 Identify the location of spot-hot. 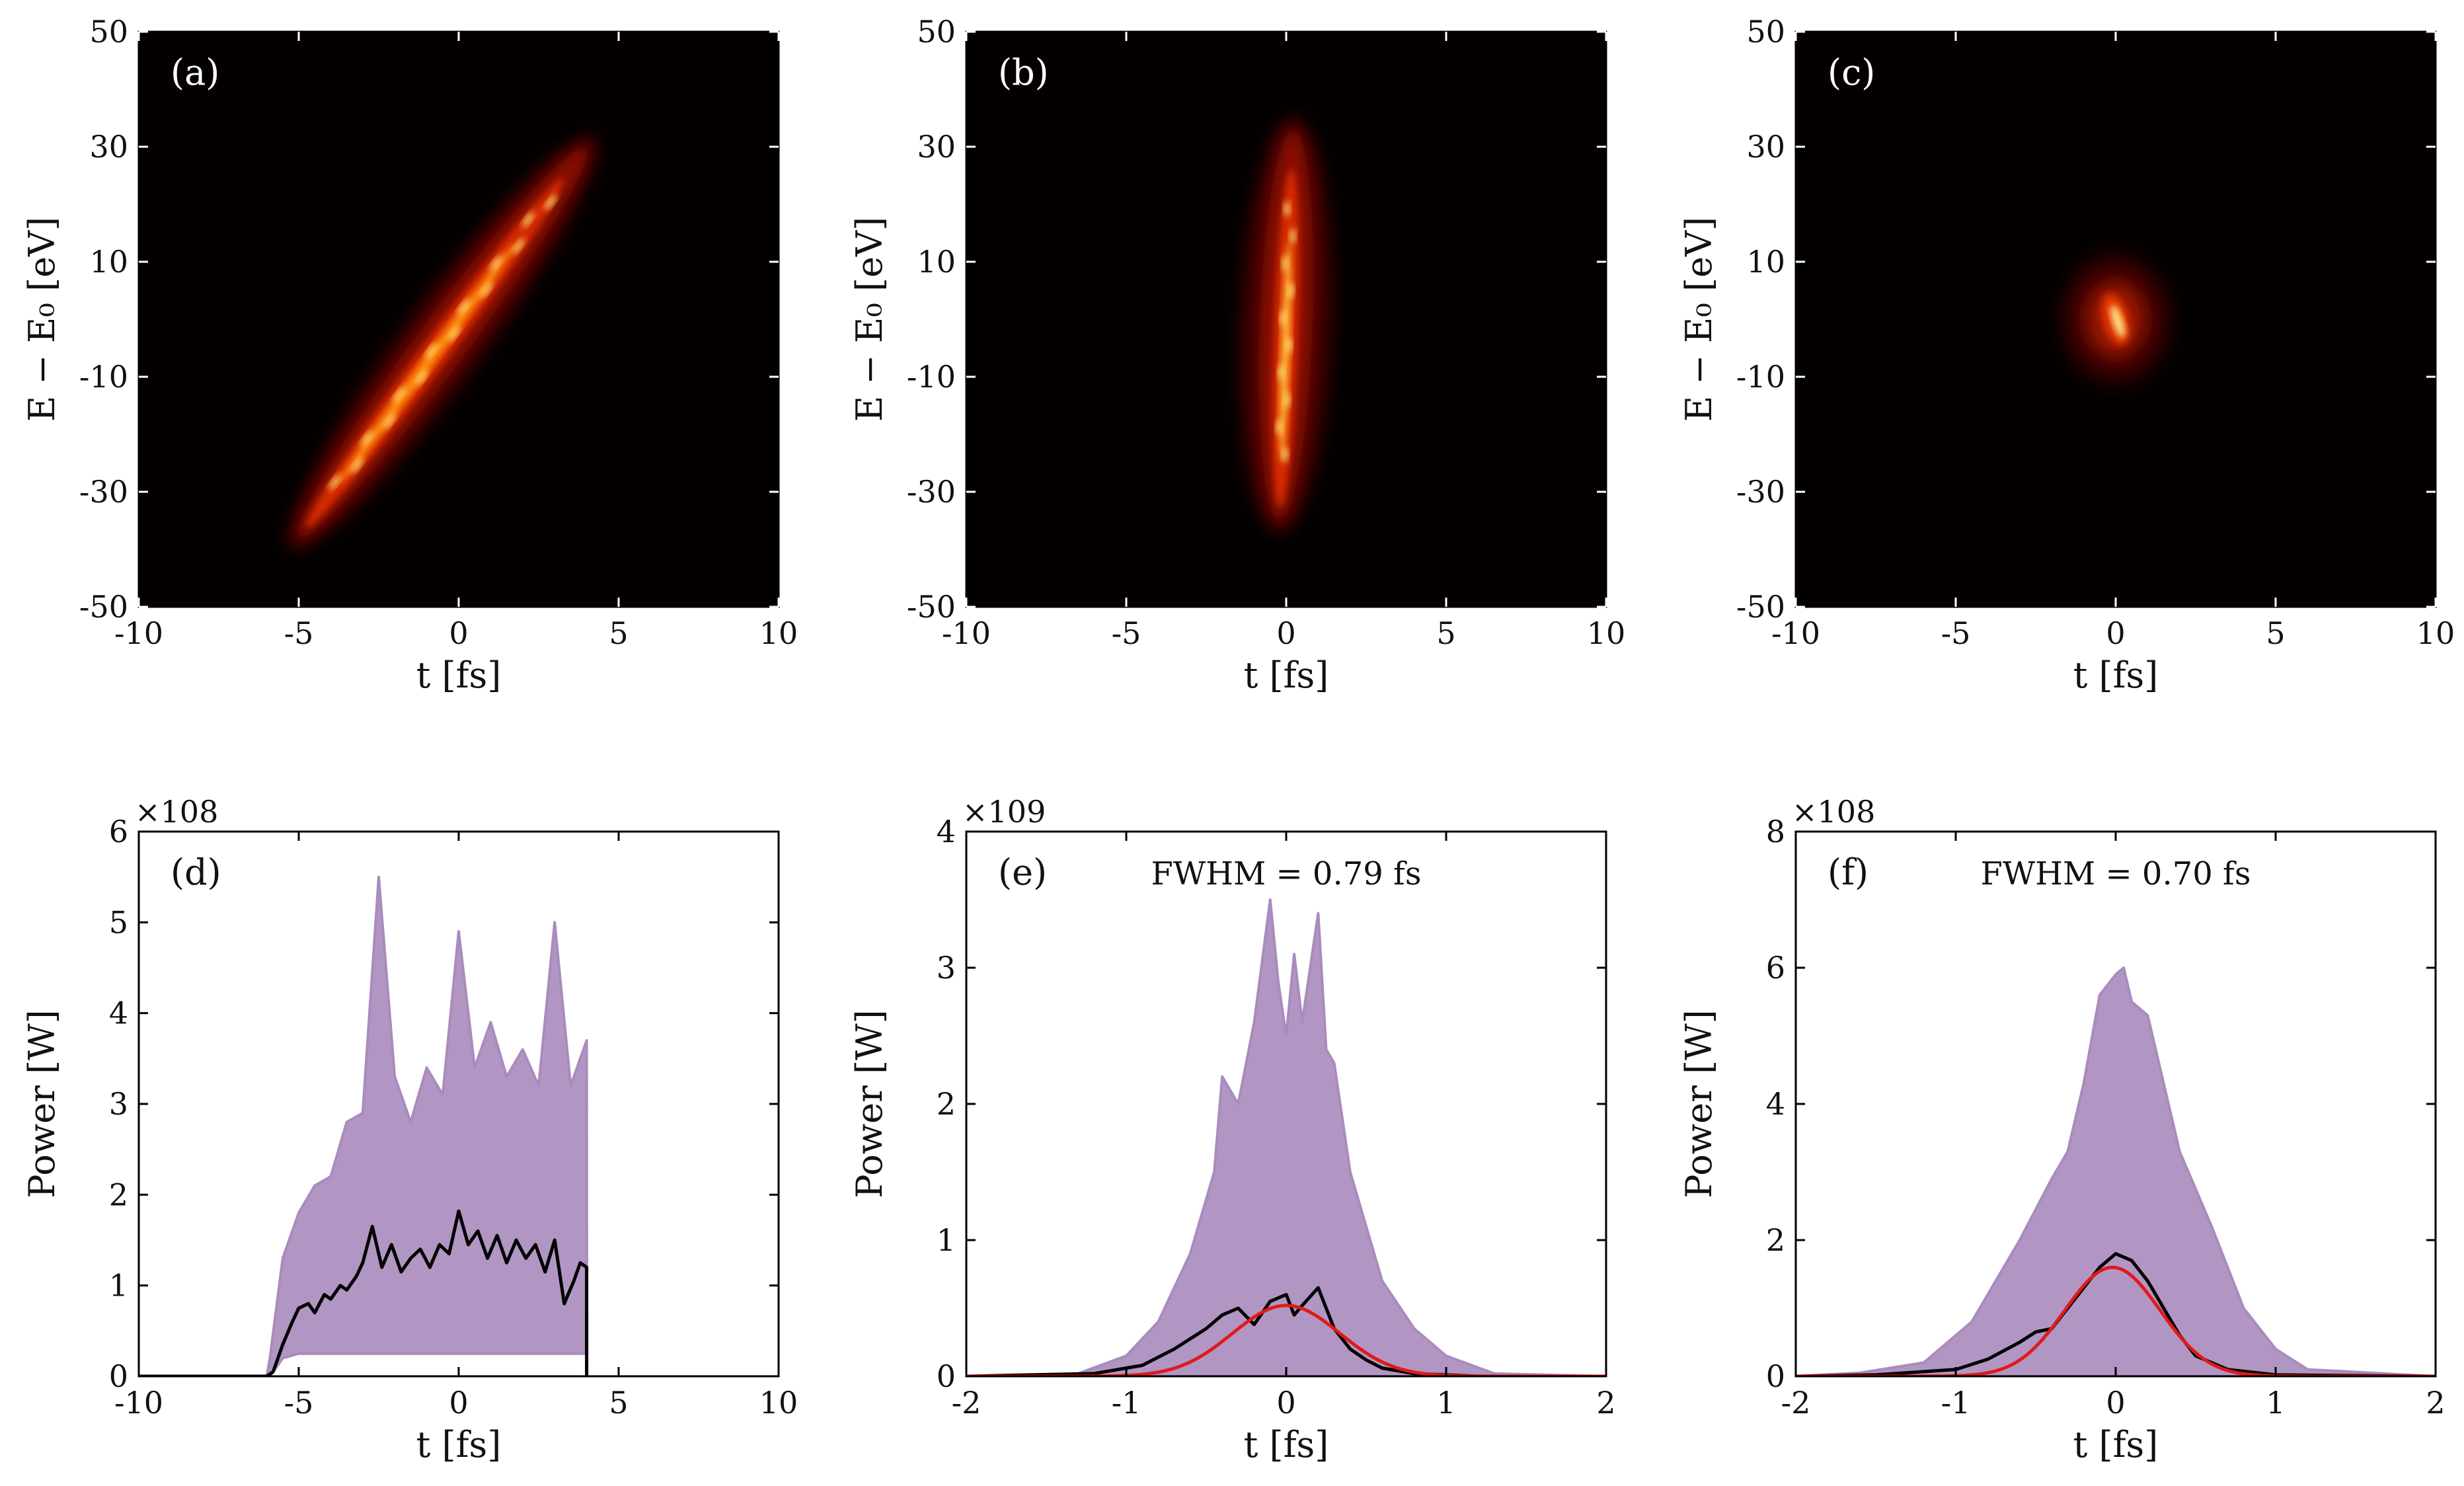
(2118, 321).